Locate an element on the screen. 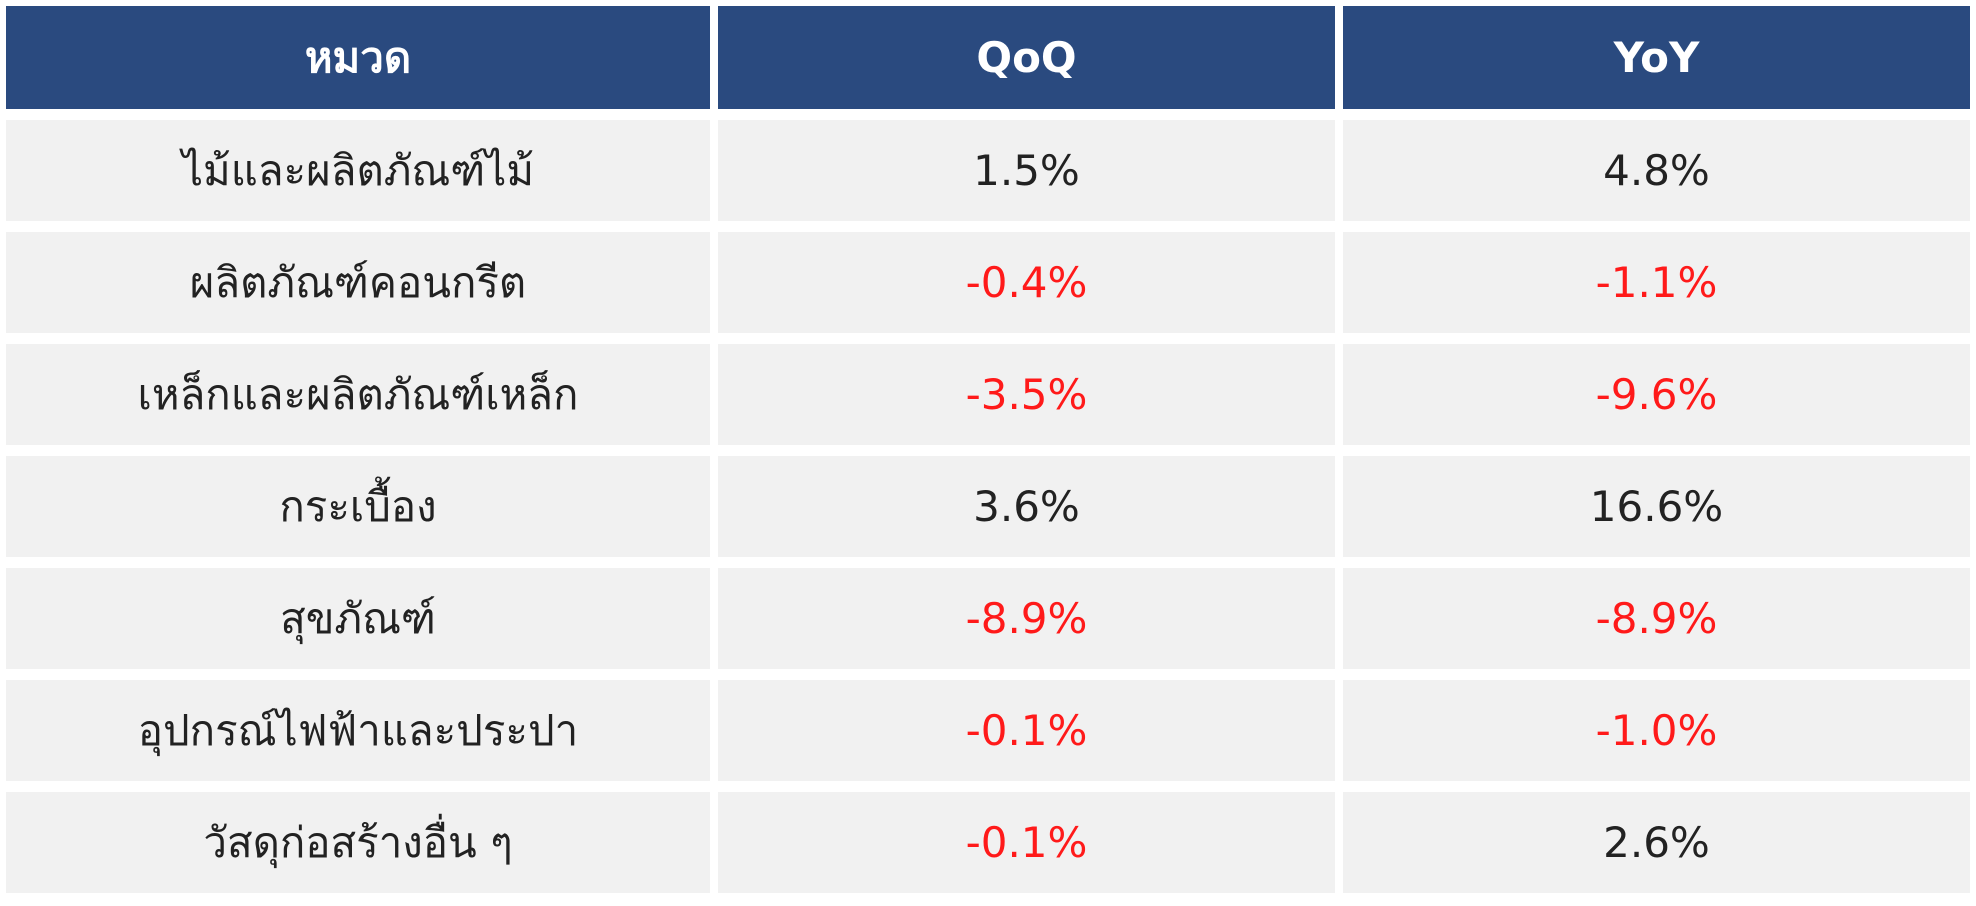 The width and height of the screenshot is (1976, 906). row-5-yoy: -8.9% is located at coordinates (1656, 618).